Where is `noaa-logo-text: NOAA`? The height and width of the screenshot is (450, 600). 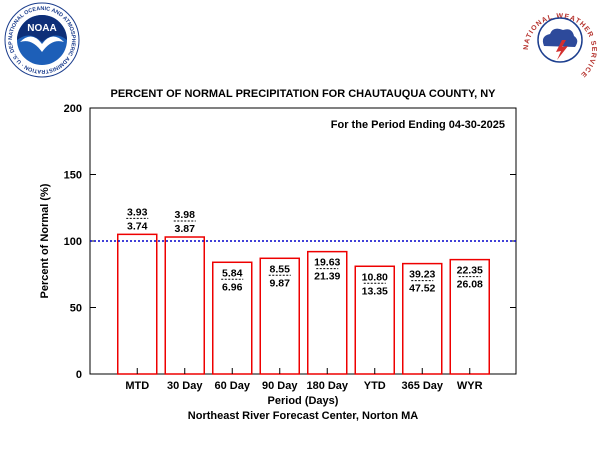 noaa-logo-text: NOAA is located at coordinates (41, 28).